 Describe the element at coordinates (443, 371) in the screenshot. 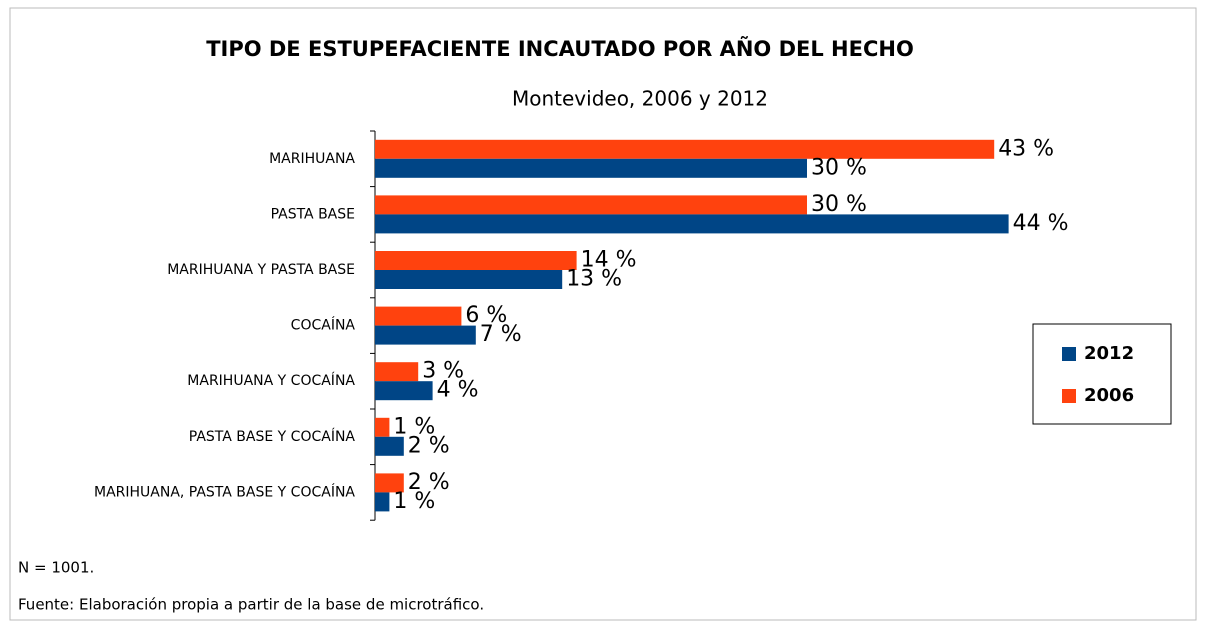

I see `value-label: 3 %` at that location.